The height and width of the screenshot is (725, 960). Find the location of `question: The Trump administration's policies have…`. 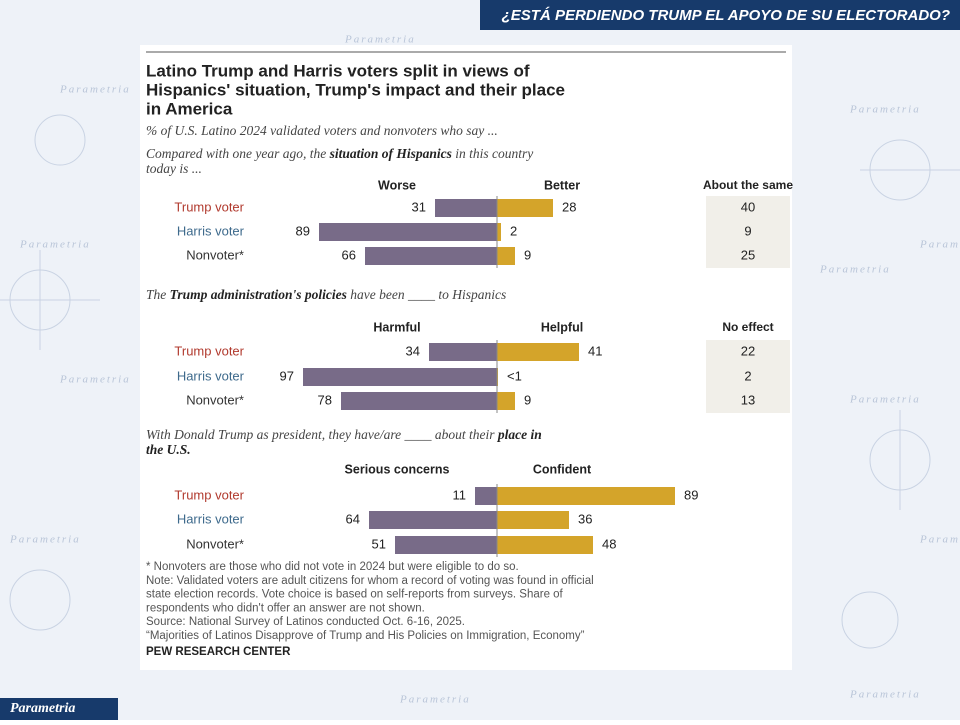

question: The Trump administration's policies have… is located at coordinates (326, 294).